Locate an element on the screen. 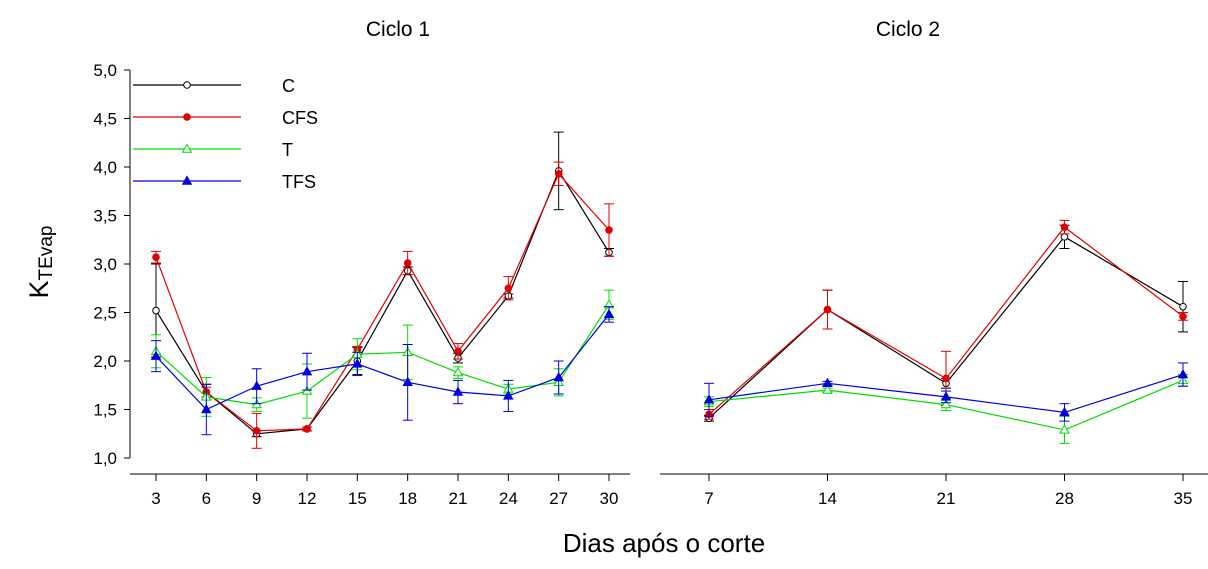 Image resolution: width=1208 pixels, height=569 pixels. y-tick-label: 1,5 is located at coordinates (105, 410).